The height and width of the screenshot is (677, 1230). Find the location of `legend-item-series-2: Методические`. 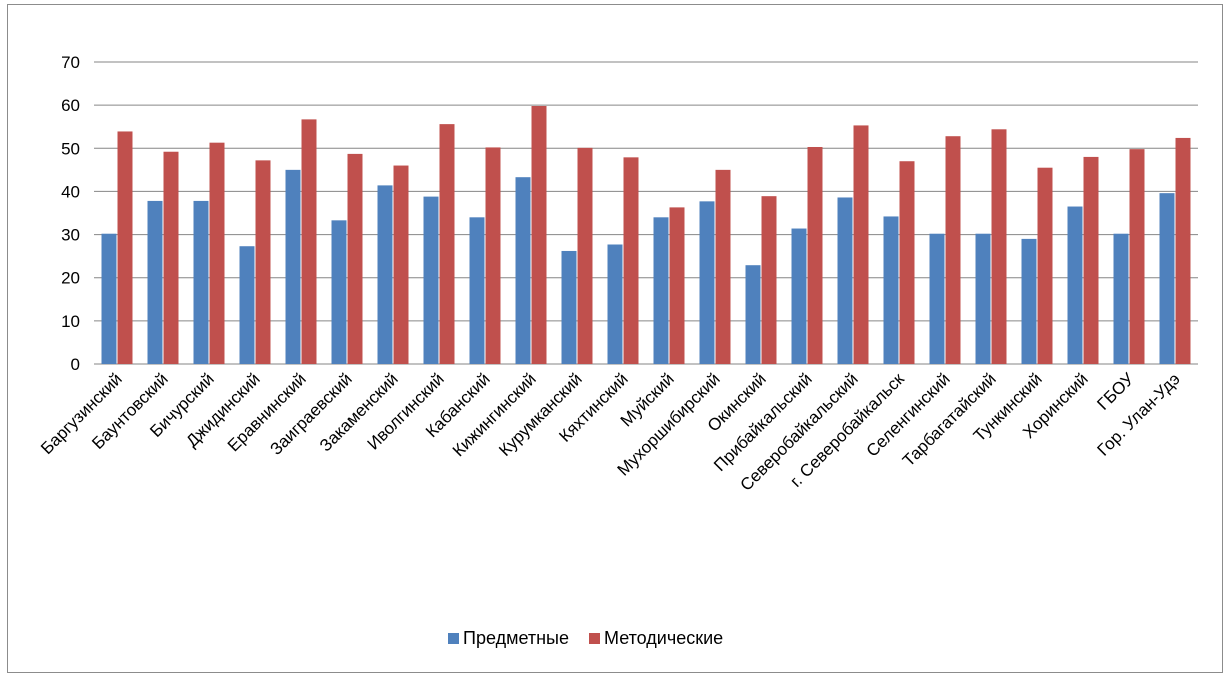

legend-item-series-2: Методические is located at coordinates (656, 638).